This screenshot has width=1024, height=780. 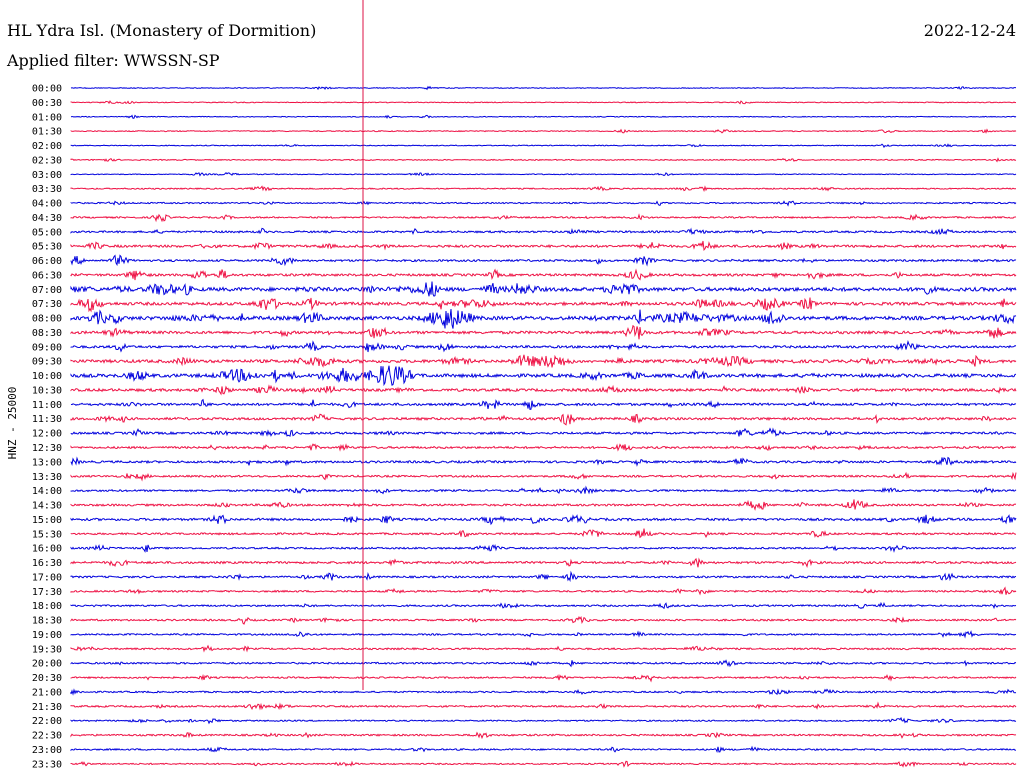 What do you see at coordinates (47, 549) in the screenshot?
I see `time-tick-label: 16:00` at bounding box center [47, 549].